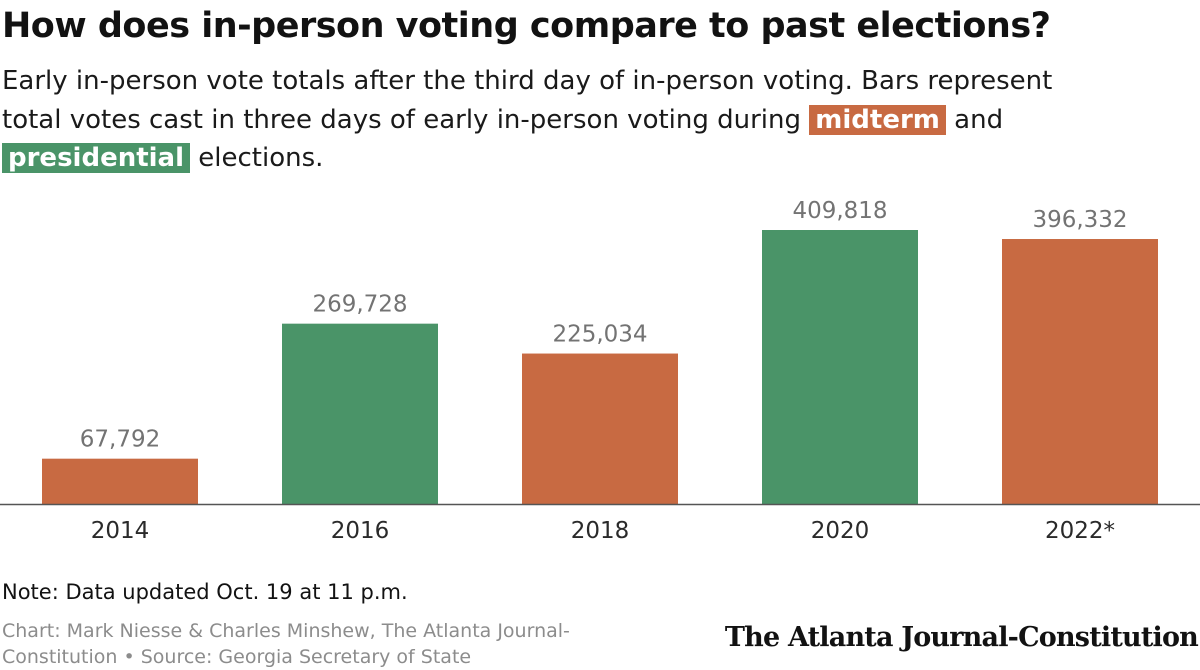 The image size is (1200, 670). Describe the element at coordinates (360, 531) in the screenshot. I see `x-tick-label: 2016` at that location.